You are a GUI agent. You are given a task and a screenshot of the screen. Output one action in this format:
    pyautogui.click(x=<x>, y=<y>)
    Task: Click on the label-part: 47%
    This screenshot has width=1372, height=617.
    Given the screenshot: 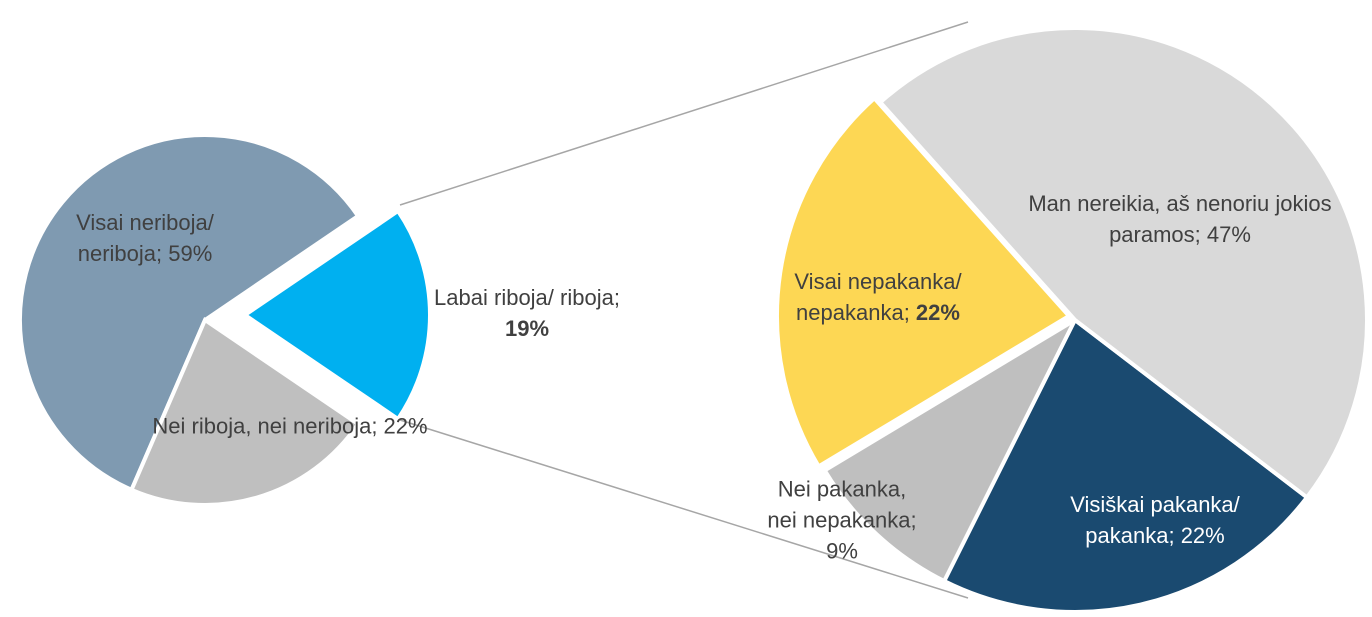 What is the action you would take?
    pyautogui.click(x=1228, y=234)
    